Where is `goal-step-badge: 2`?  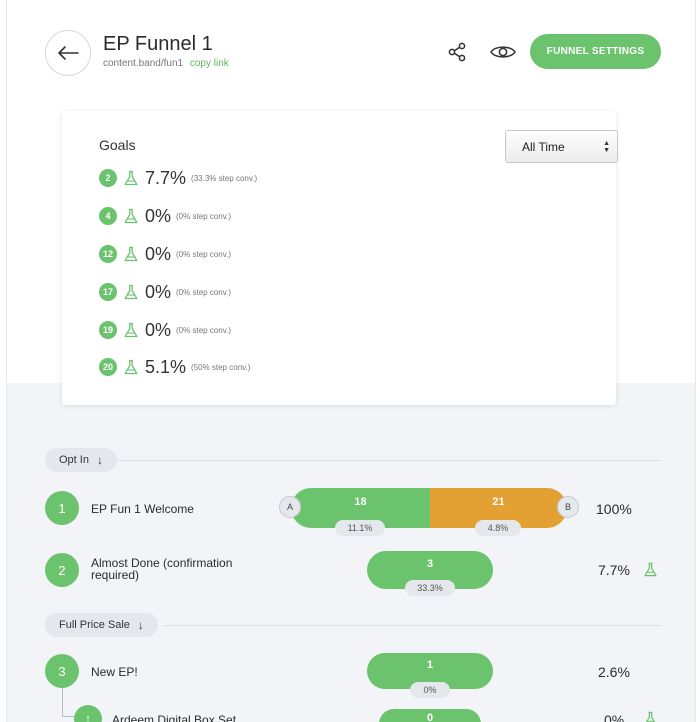
goal-step-badge: 2 is located at coordinates (108, 178).